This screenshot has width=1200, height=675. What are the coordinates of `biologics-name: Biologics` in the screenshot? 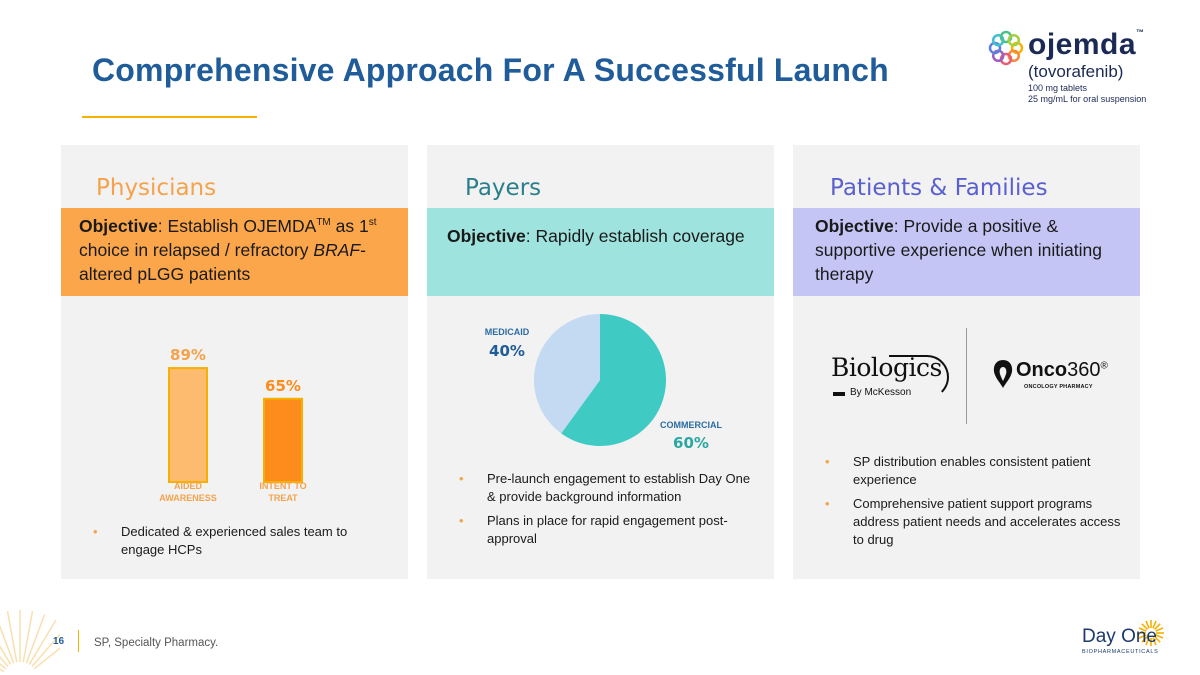 It's located at (886, 367).